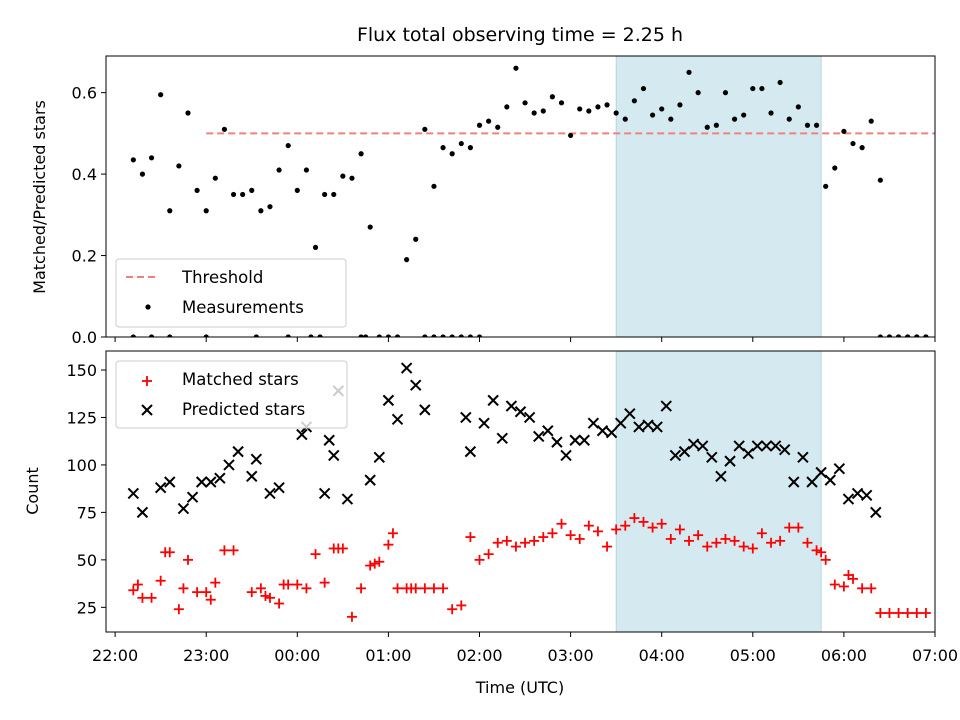  I want to click on legend-entry-measurements: Measurements, so click(224, 307).